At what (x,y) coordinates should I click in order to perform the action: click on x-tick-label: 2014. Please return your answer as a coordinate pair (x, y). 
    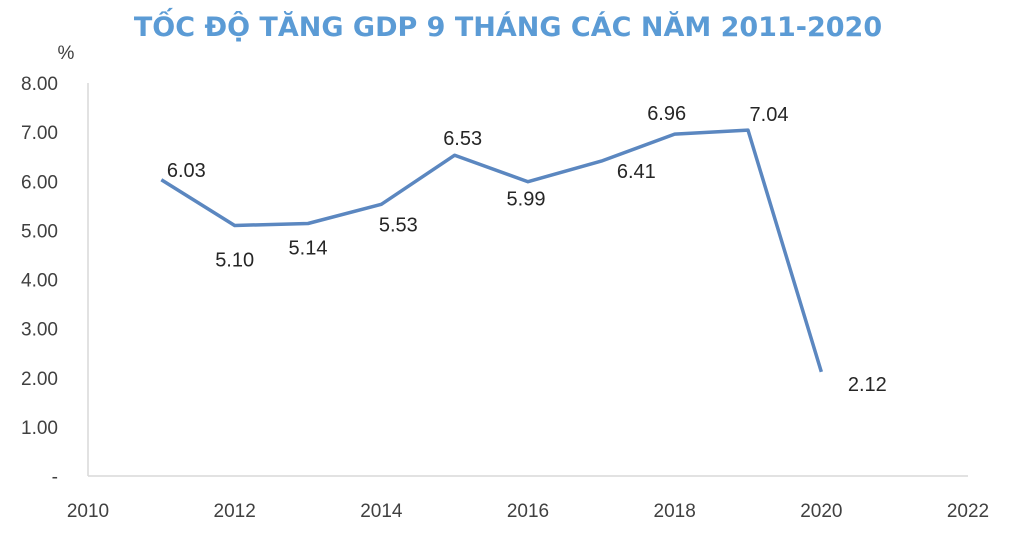
    Looking at the image, I should click on (381, 511).